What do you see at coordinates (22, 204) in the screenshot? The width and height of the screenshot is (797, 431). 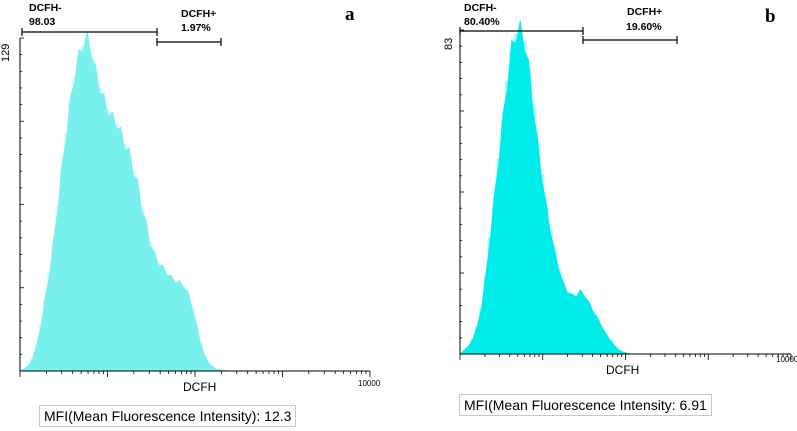 I see `y-axis-ticks-a` at bounding box center [22, 204].